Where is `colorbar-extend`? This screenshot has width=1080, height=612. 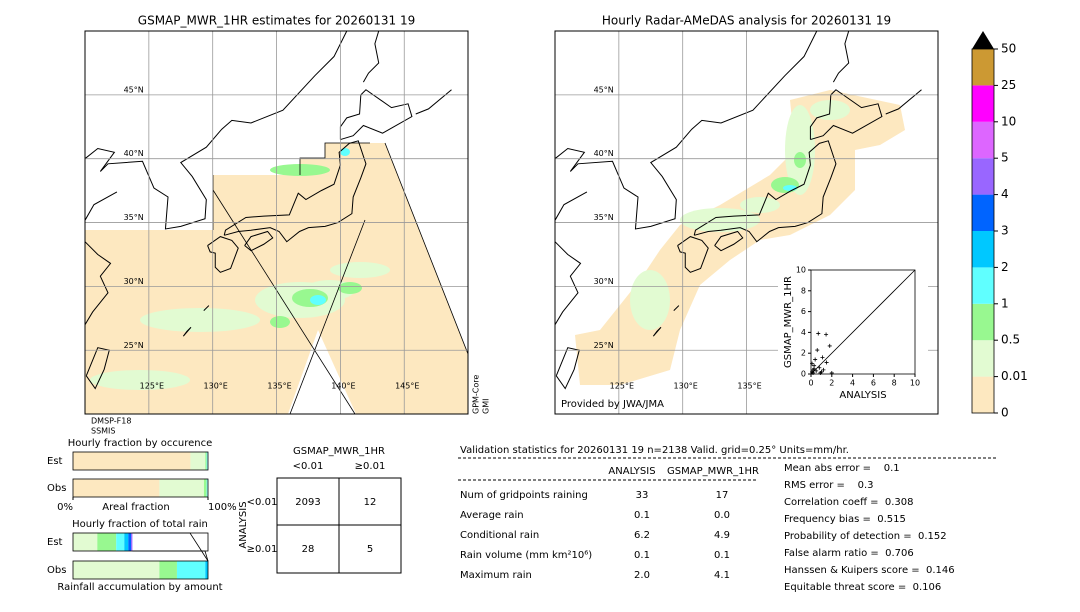
colorbar-extend is located at coordinates (983, 40).